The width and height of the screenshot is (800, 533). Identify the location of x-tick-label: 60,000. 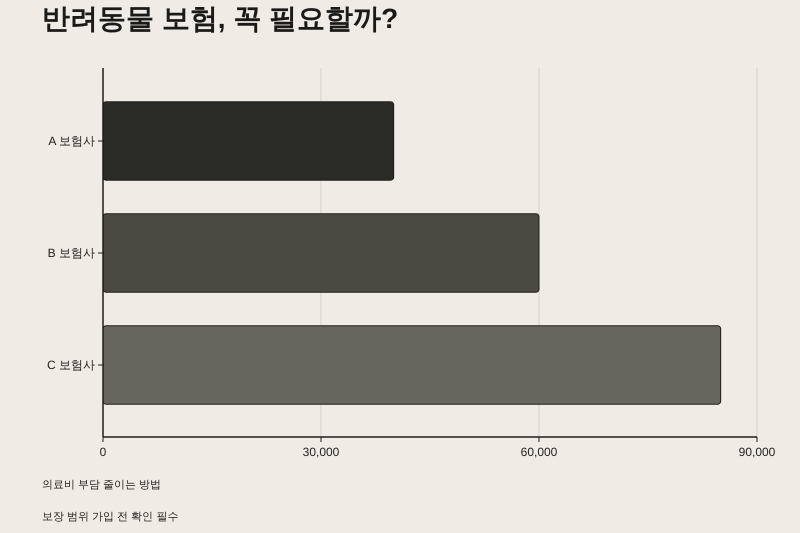
(539, 452).